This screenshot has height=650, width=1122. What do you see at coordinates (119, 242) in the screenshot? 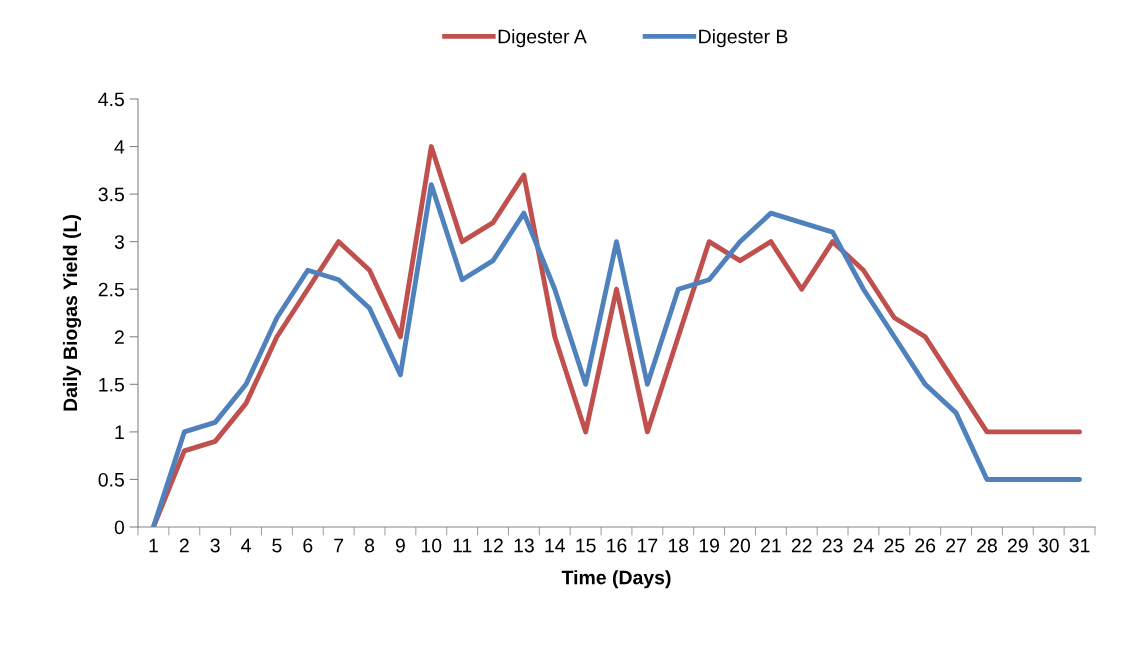
I see `y-tick-label: 3` at bounding box center [119, 242].